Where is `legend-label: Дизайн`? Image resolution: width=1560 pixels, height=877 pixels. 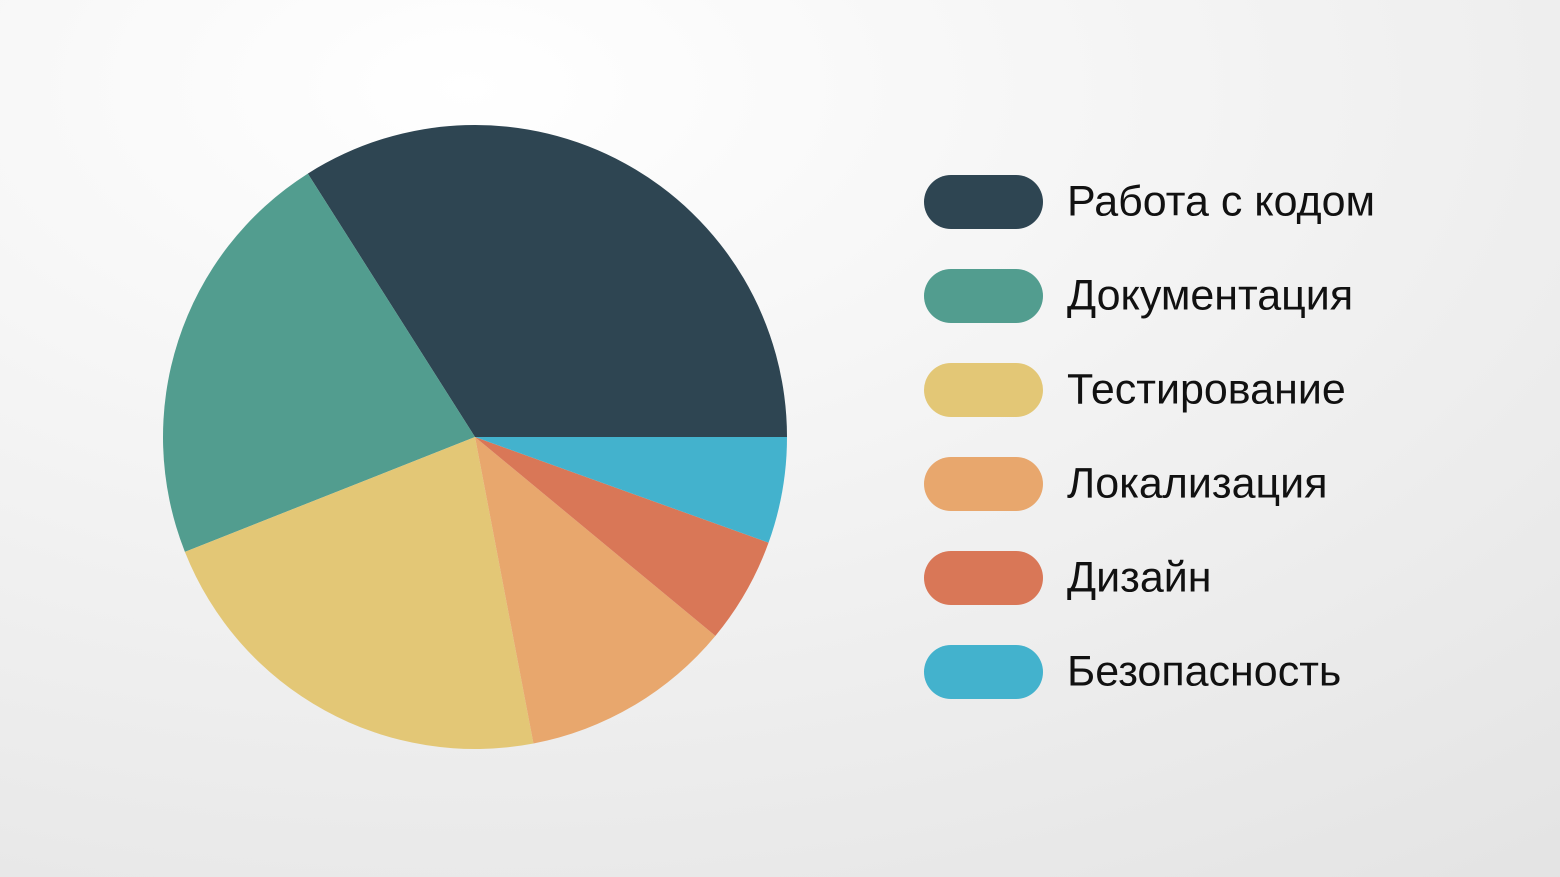
legend-label: Дизайн is located at coordinates (1139, 577).